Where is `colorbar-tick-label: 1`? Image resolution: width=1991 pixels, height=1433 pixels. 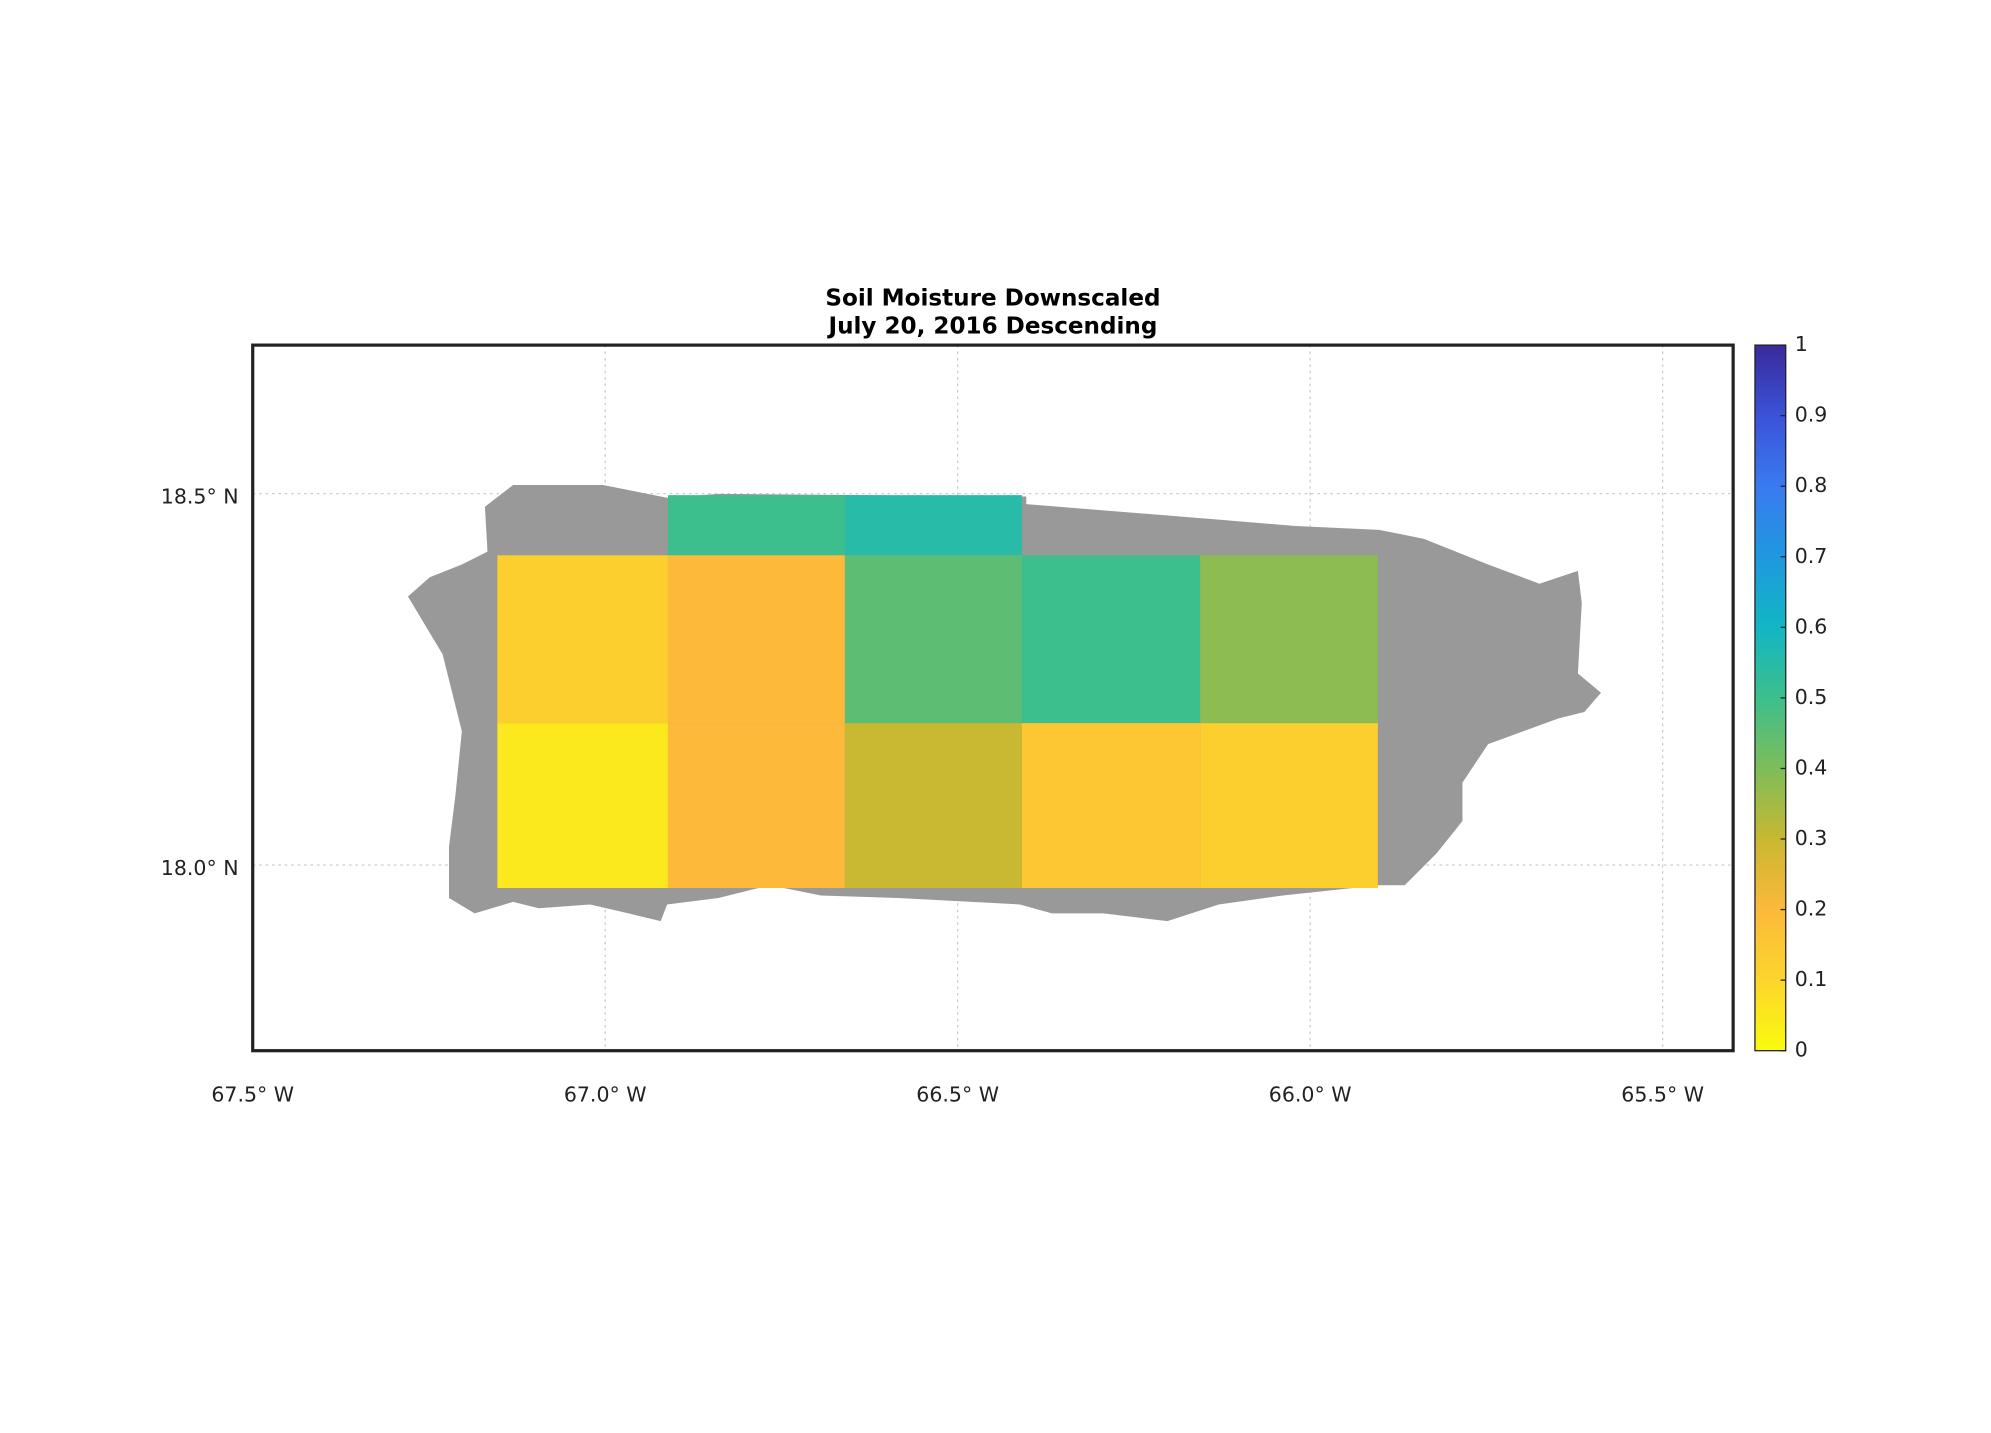
colorbar-tick-label: 1 is located at coordinates (1801, 344).